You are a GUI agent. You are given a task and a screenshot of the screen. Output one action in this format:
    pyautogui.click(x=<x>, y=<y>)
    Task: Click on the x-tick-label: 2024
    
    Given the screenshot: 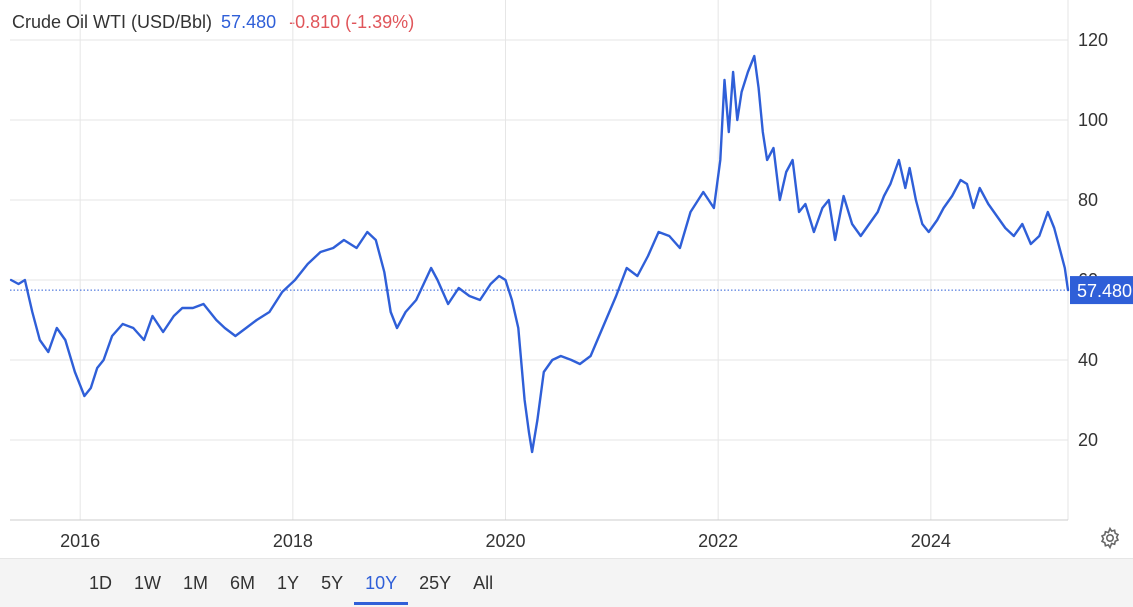 What is the action you would take?
    pyautogui.click(x=931, y=541)
    